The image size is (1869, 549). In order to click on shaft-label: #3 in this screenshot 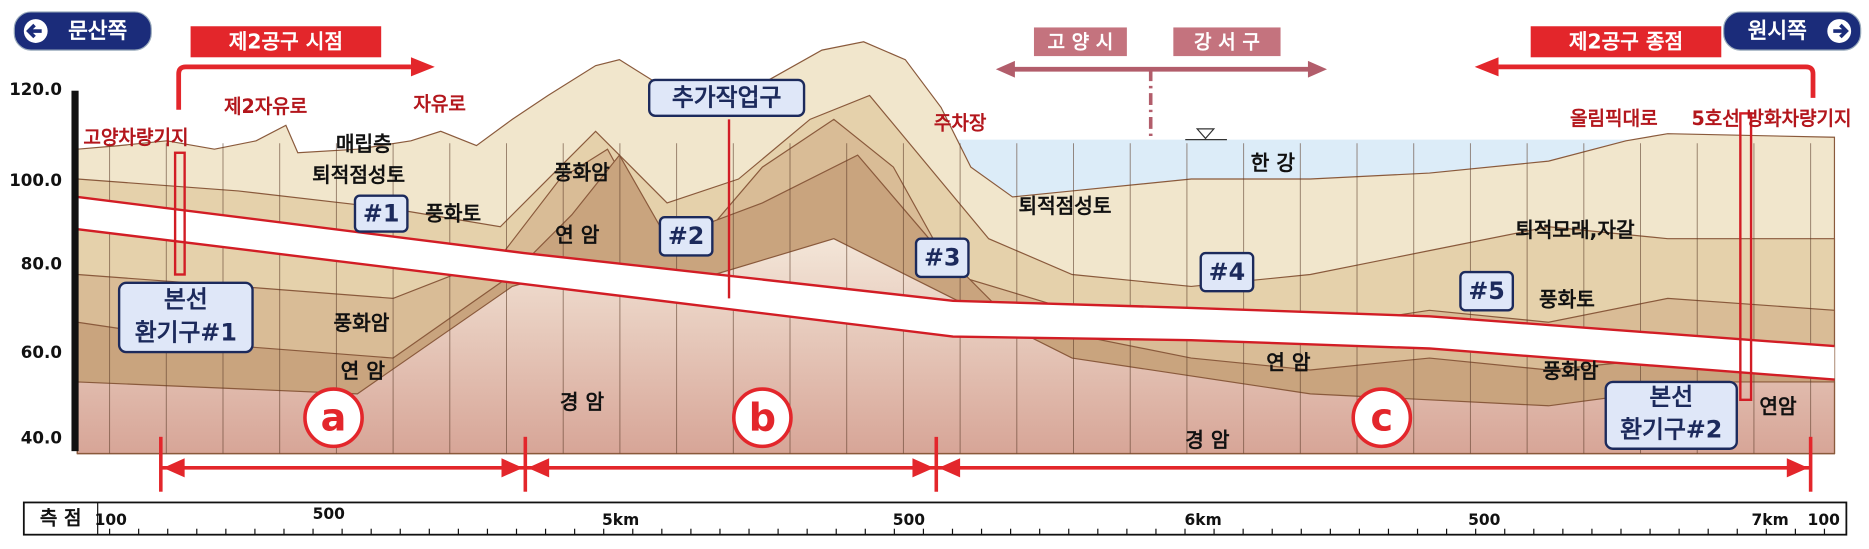, I will do `click(942, 257)`.